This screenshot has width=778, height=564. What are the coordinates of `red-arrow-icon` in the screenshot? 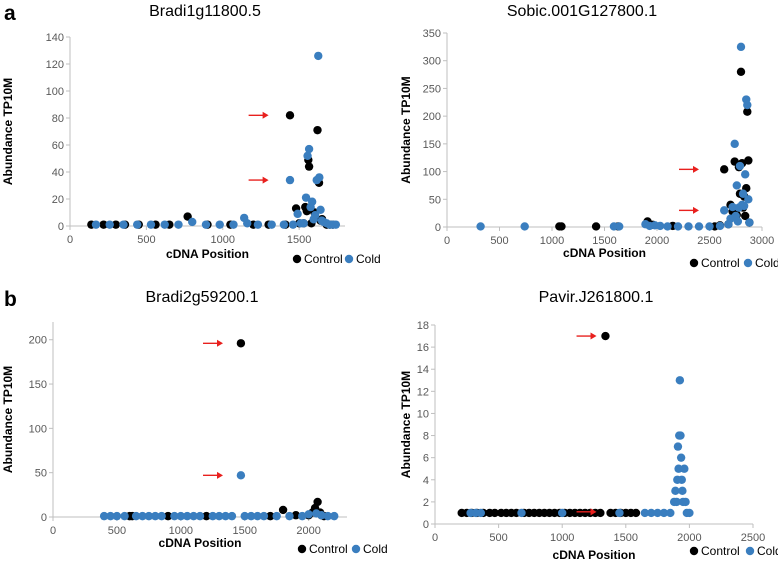 It's located at (586, 336).